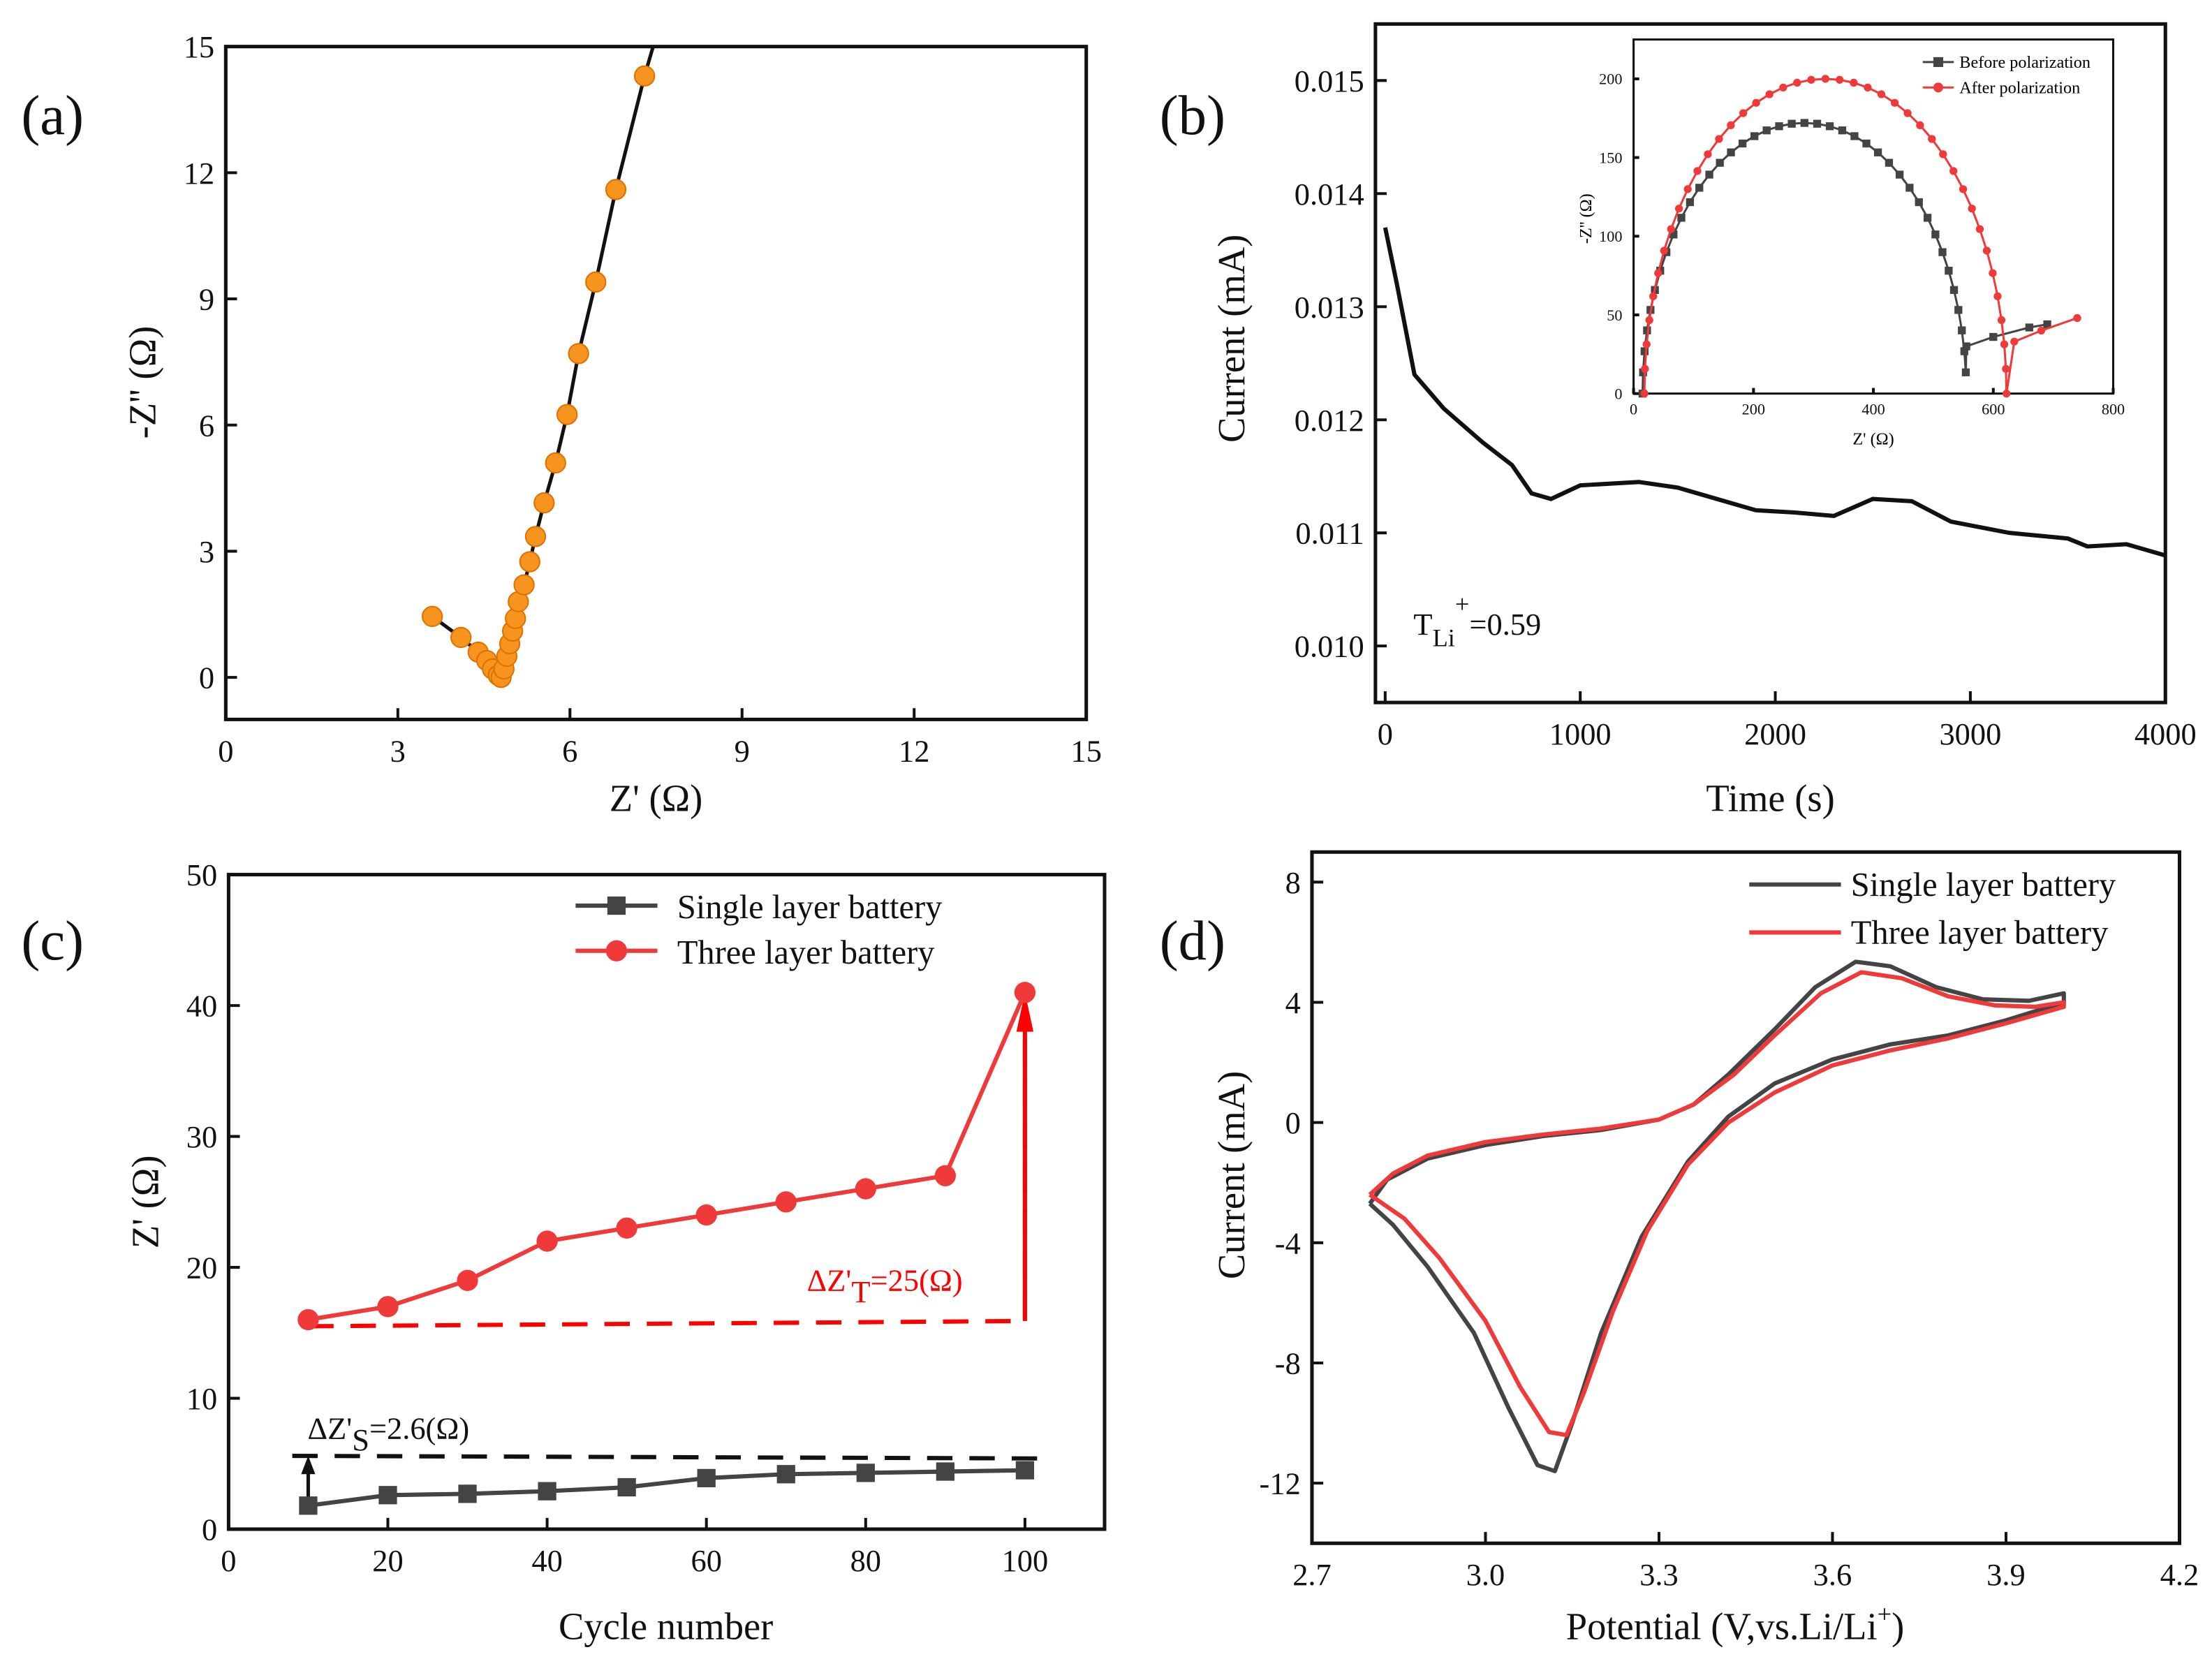 This screenshot has width=2212, height=1666. Describe the element at coordinates (1293, 882) in the screenshot. I see `y-tick-label: 8` at that location.